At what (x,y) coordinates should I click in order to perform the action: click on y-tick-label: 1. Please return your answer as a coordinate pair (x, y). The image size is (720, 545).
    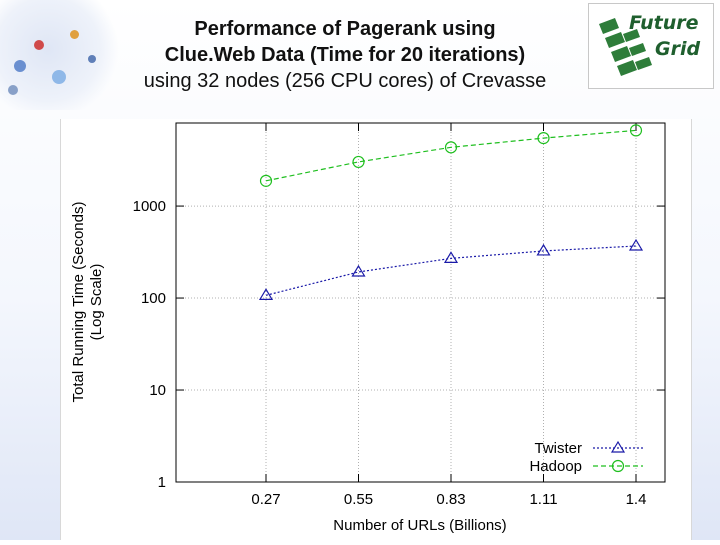
    Looking at the image, I should click on (162, 482).